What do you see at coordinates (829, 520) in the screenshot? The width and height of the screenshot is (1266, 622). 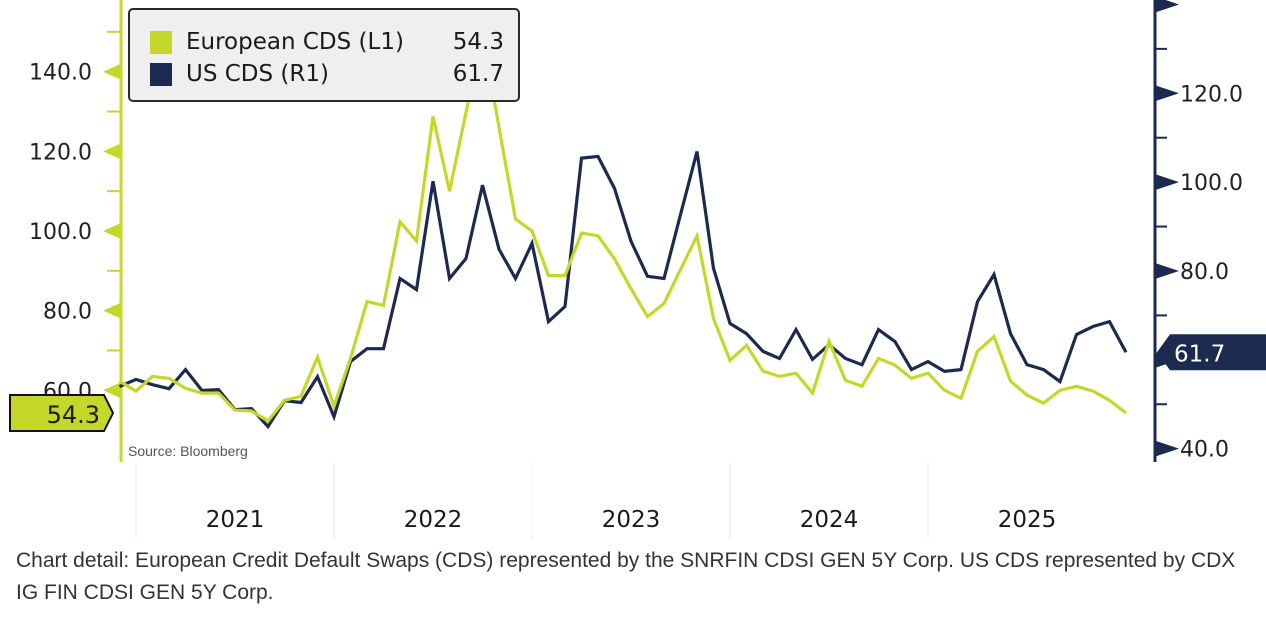 I see `x-tick-label: 2024` at bounding box center [829, 520].